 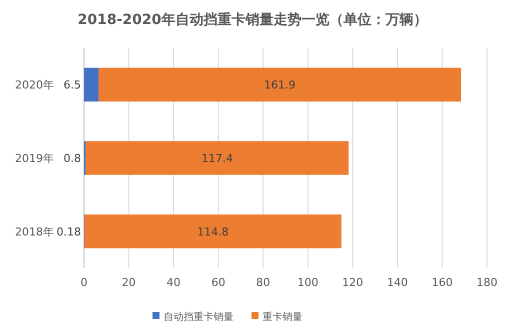 I want to click on x-tick-label: 120, so click(x=353, y=282).